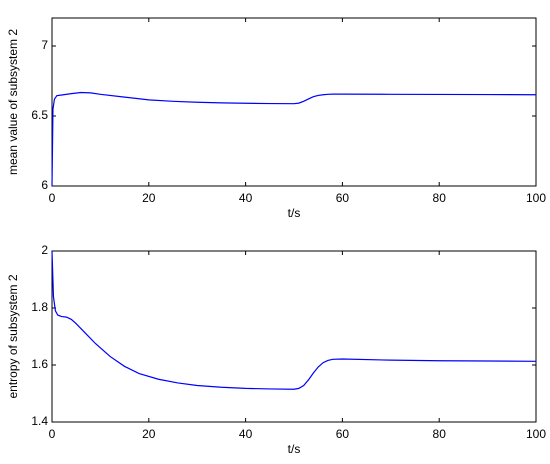 The image size is (550, 464). What do you see at coordinates (39, 421) in the screenshot?
I see `y-tick-label: 1.4` at bounding box center [39, 421].